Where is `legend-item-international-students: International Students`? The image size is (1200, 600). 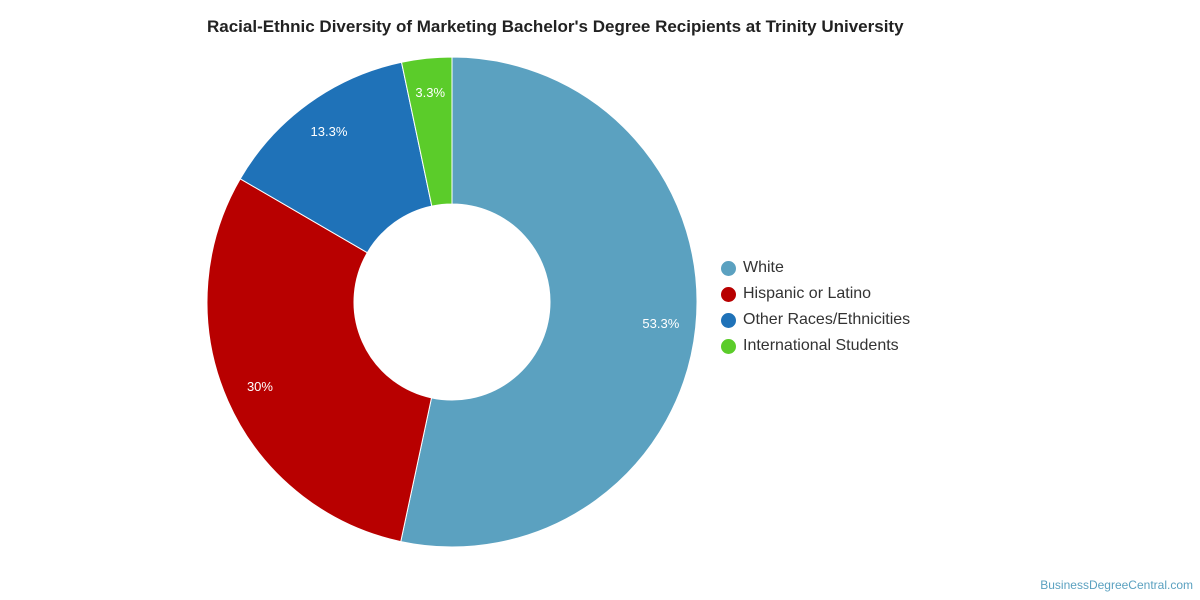 legend-item-international-students: International Students is located at coordinates (815, 346).